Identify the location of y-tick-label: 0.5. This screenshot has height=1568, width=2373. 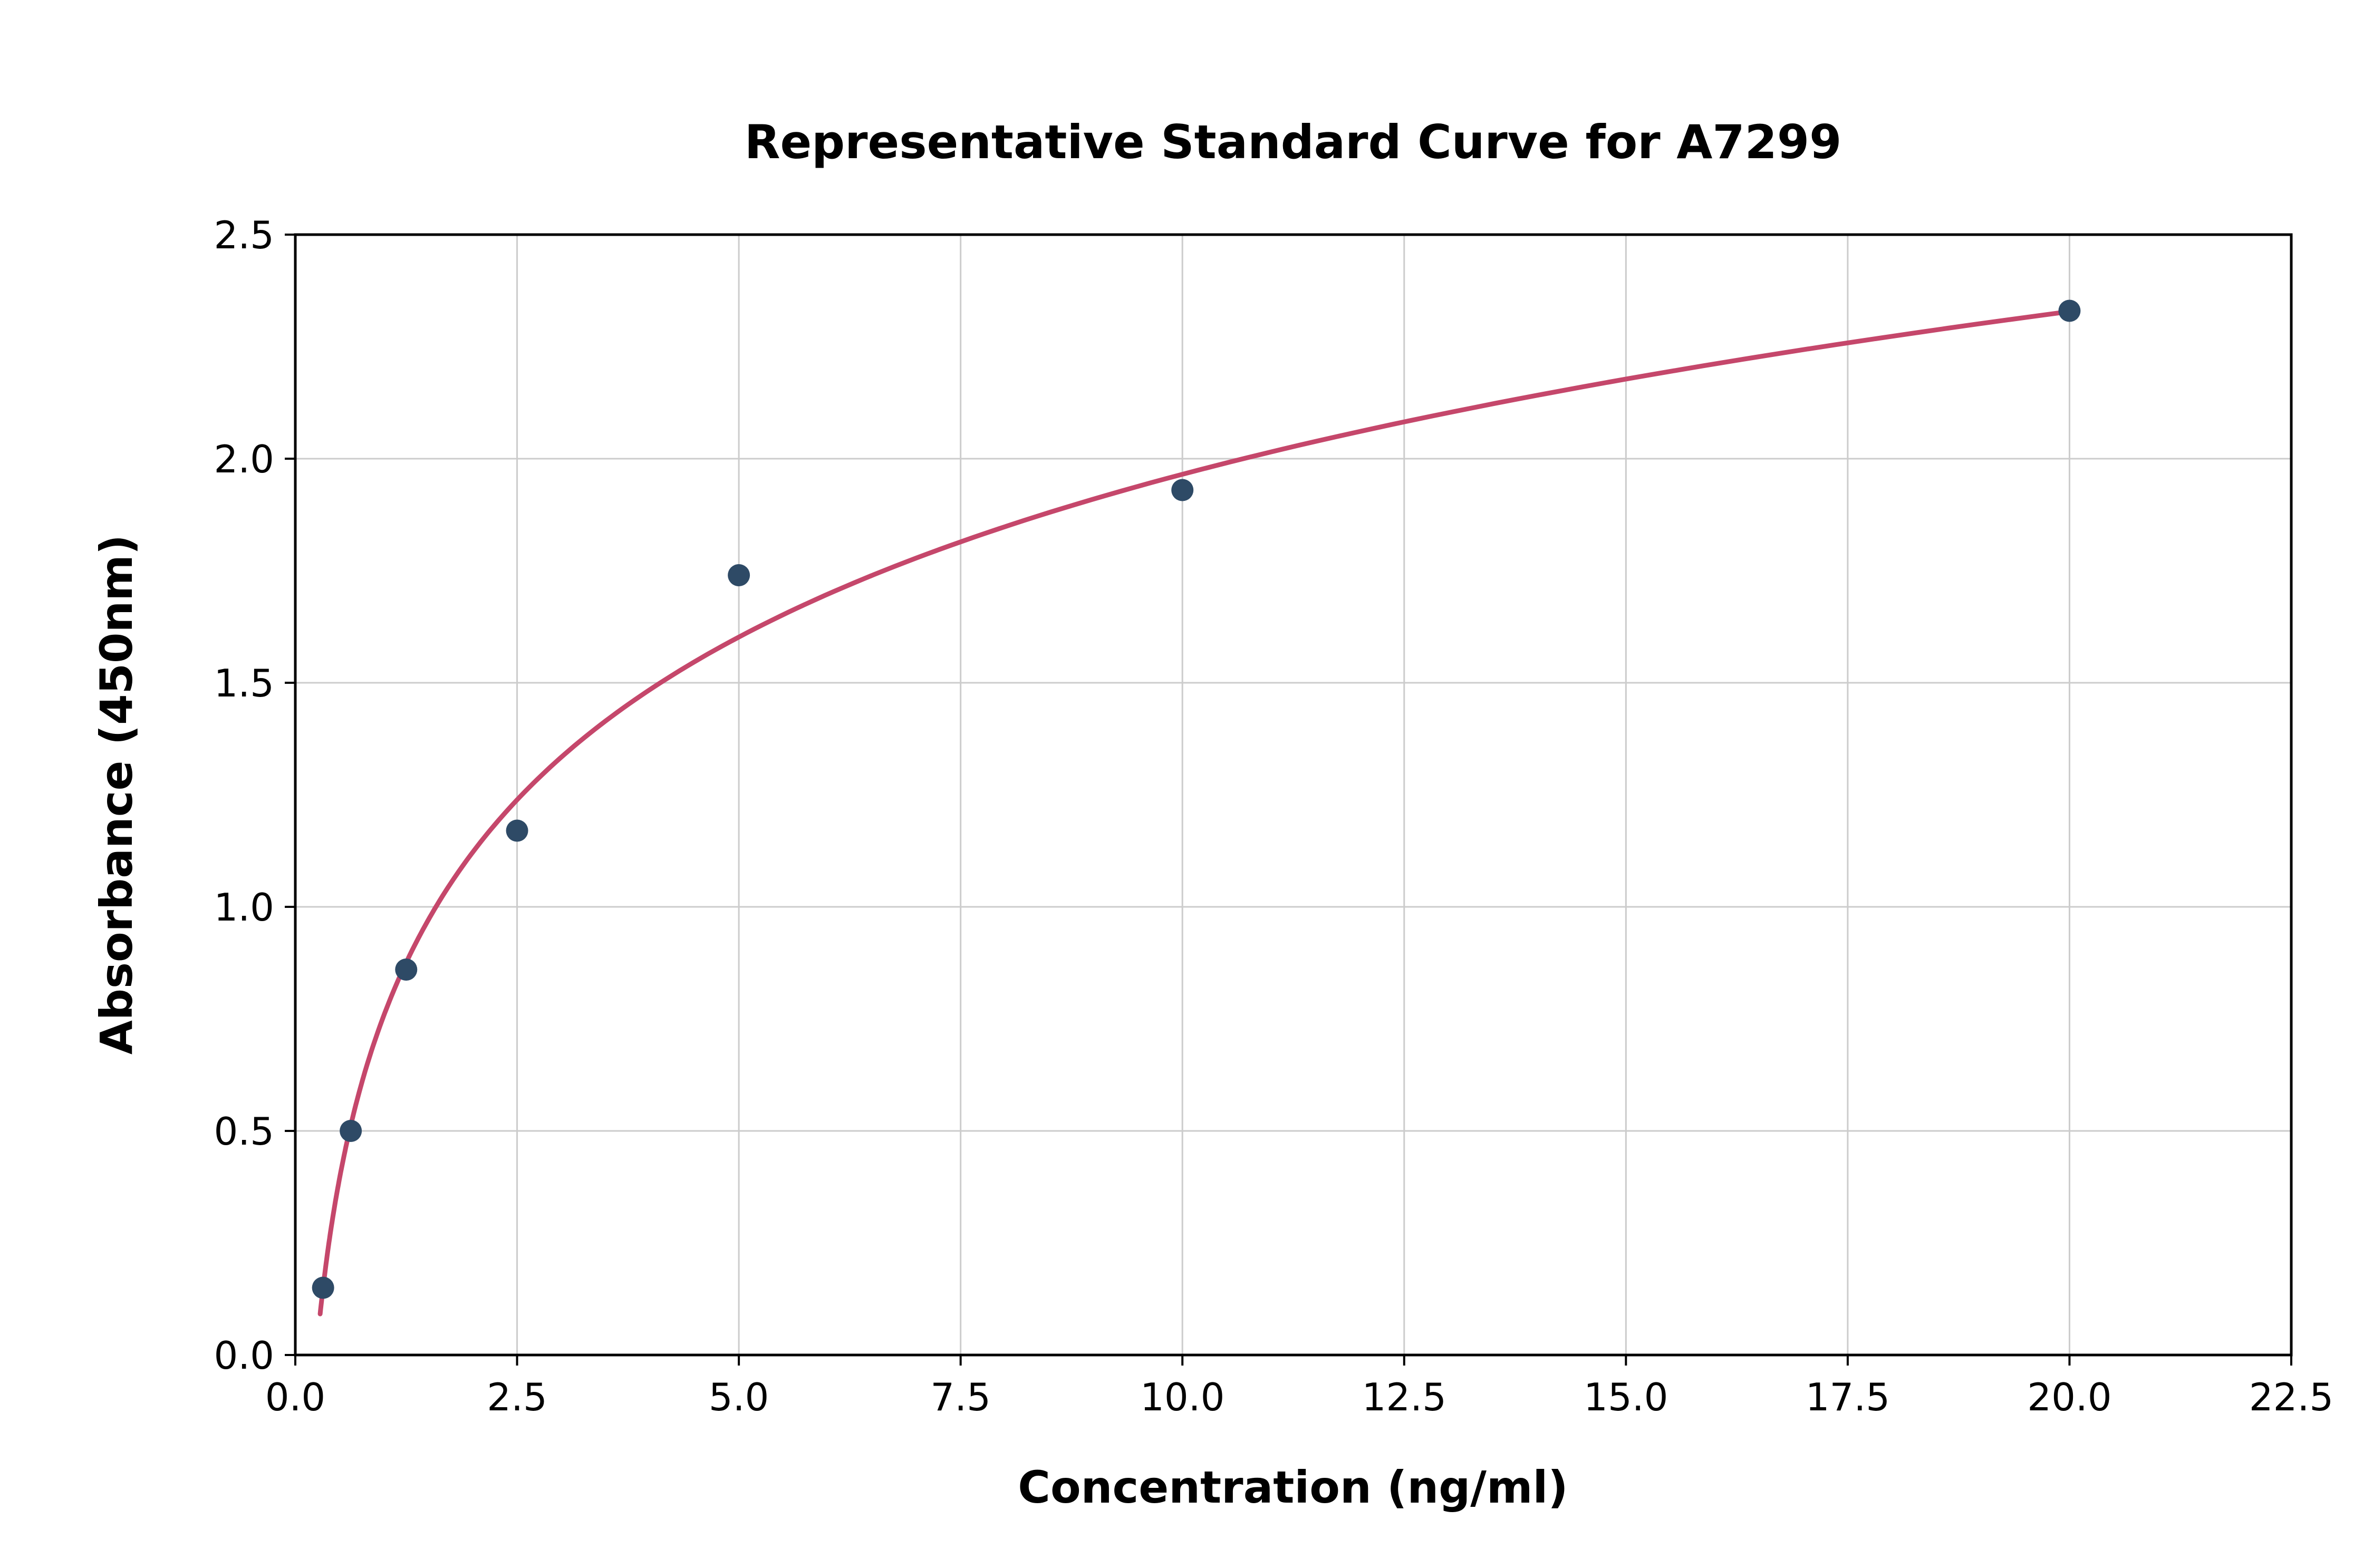
(244, 1131).